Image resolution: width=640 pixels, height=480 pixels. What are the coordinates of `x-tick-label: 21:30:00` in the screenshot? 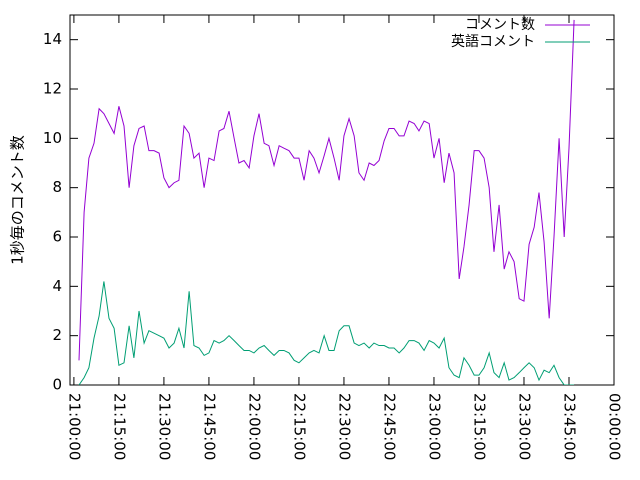 It's located at (164, 426).